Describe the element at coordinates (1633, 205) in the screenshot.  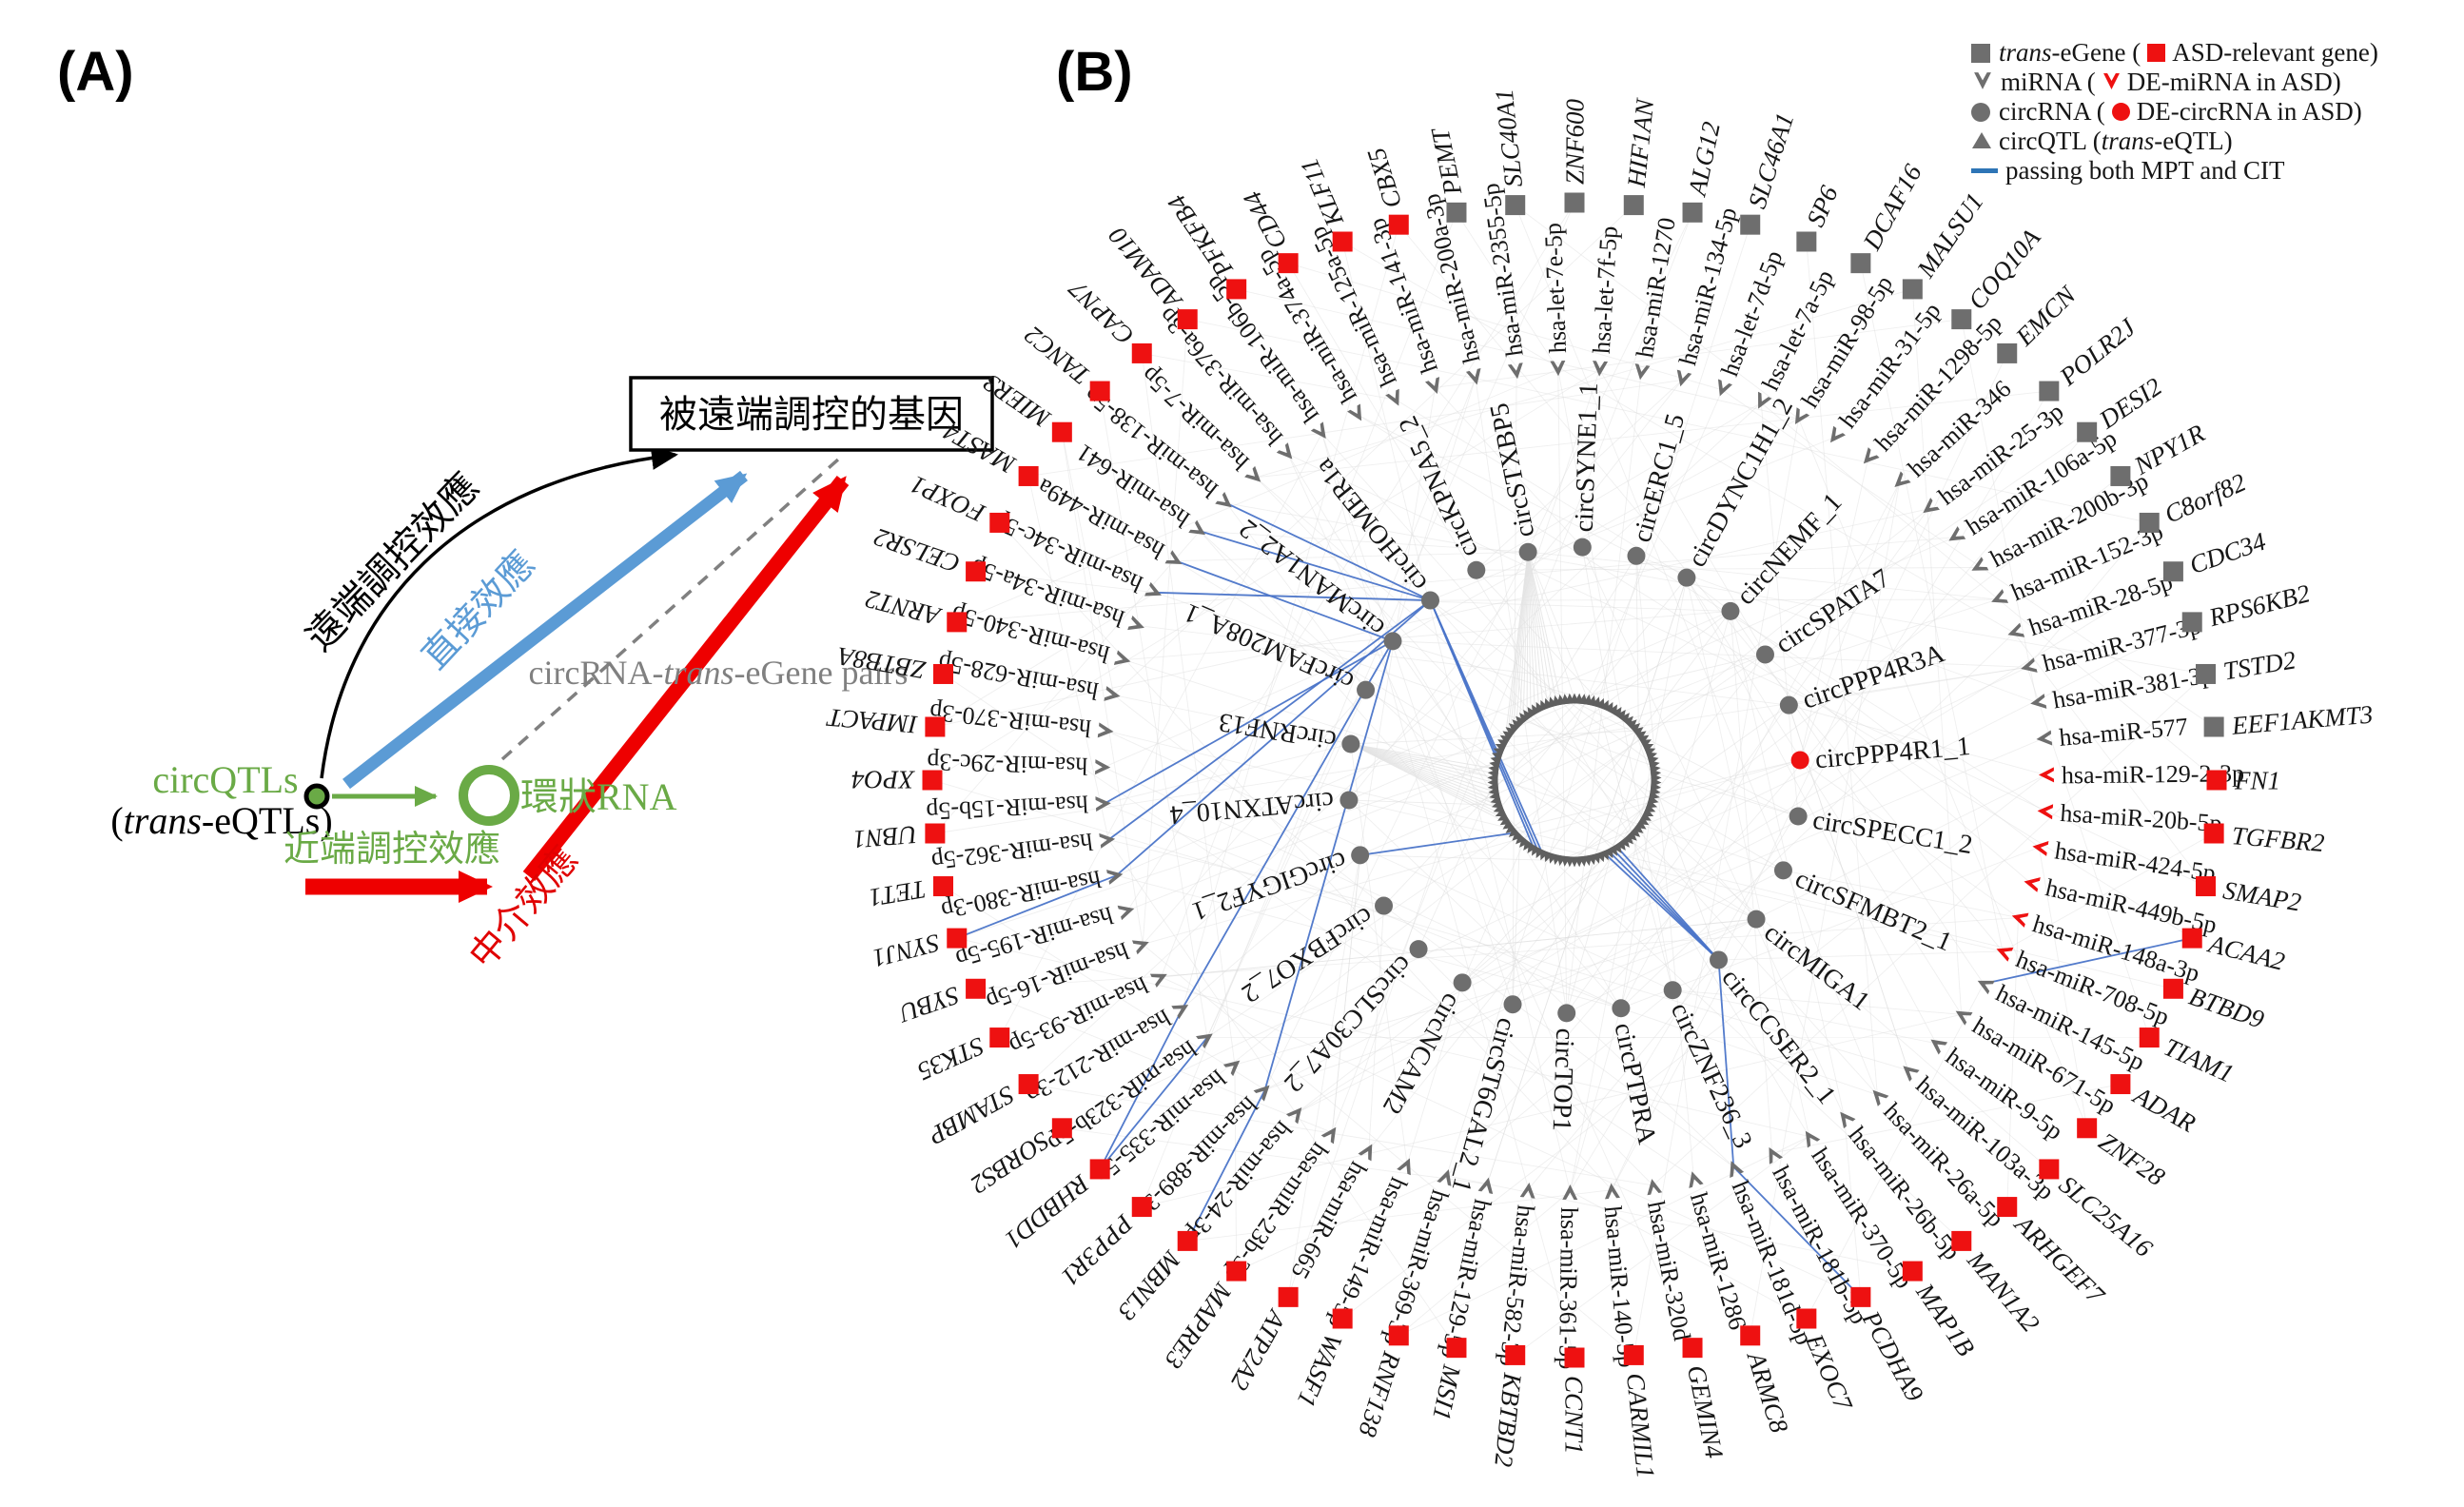
I see `gene-node-HIF1AN` at that location.